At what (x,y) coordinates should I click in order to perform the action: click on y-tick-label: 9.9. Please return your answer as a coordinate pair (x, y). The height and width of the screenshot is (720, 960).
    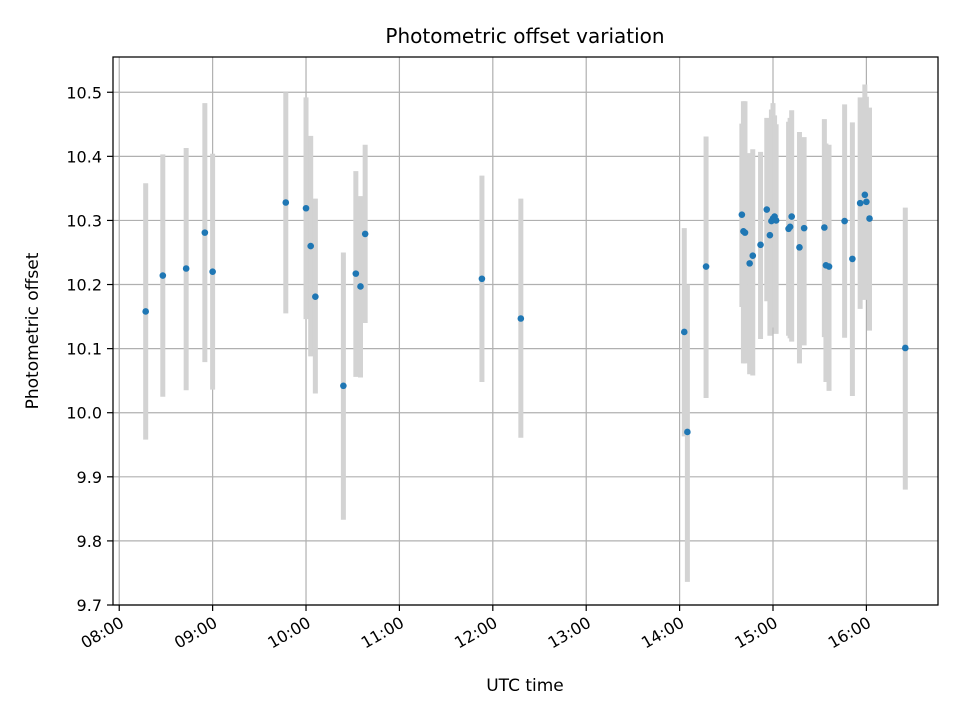
    Looking at the image, I should click on (89, 477).